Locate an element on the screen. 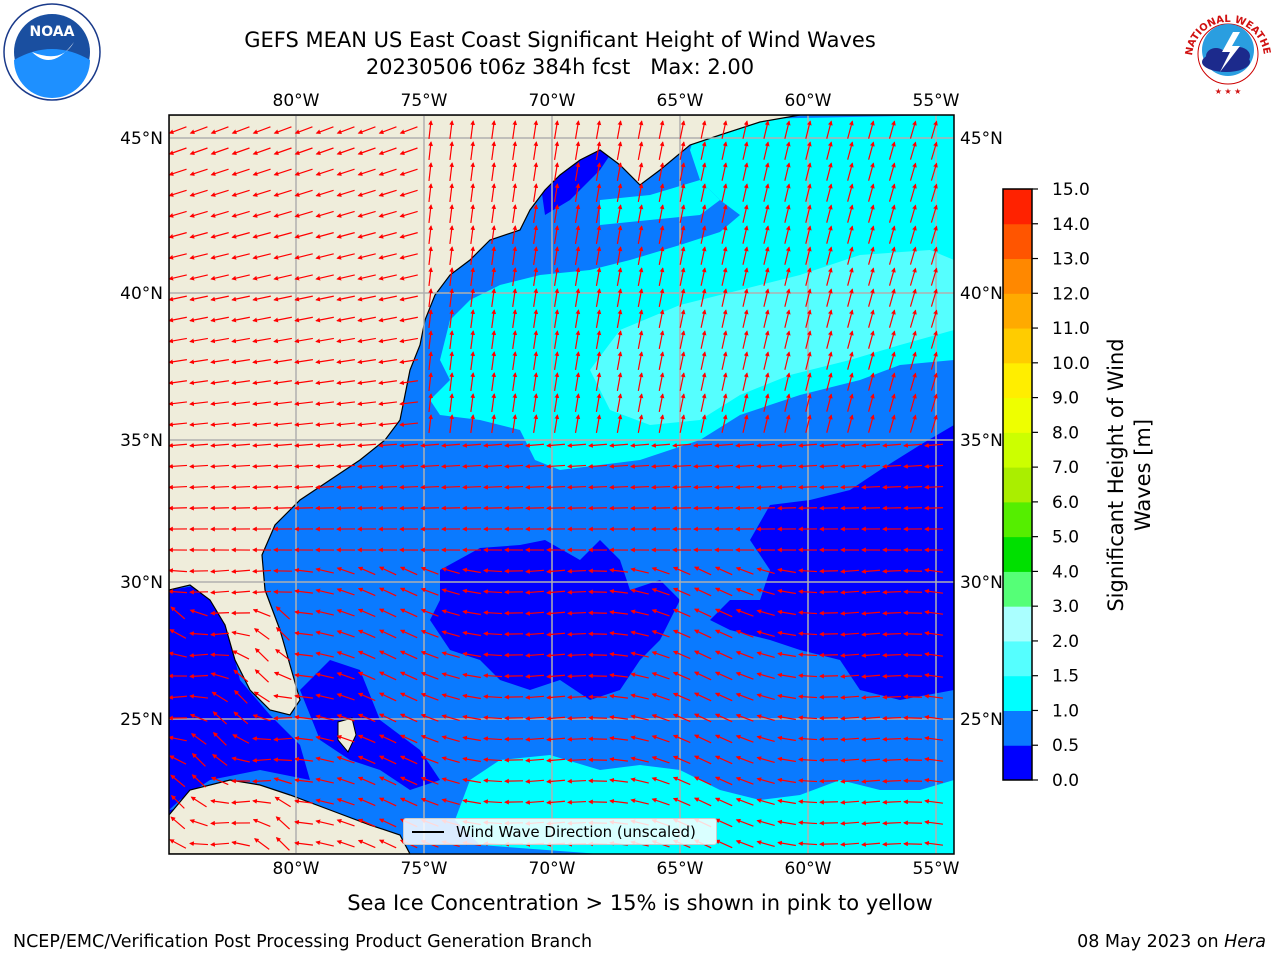 Image resolution: width=1280 pixels, height=960 pixels. colorbar-tick-label: 1.0 is located at coordinates (1065, 711).